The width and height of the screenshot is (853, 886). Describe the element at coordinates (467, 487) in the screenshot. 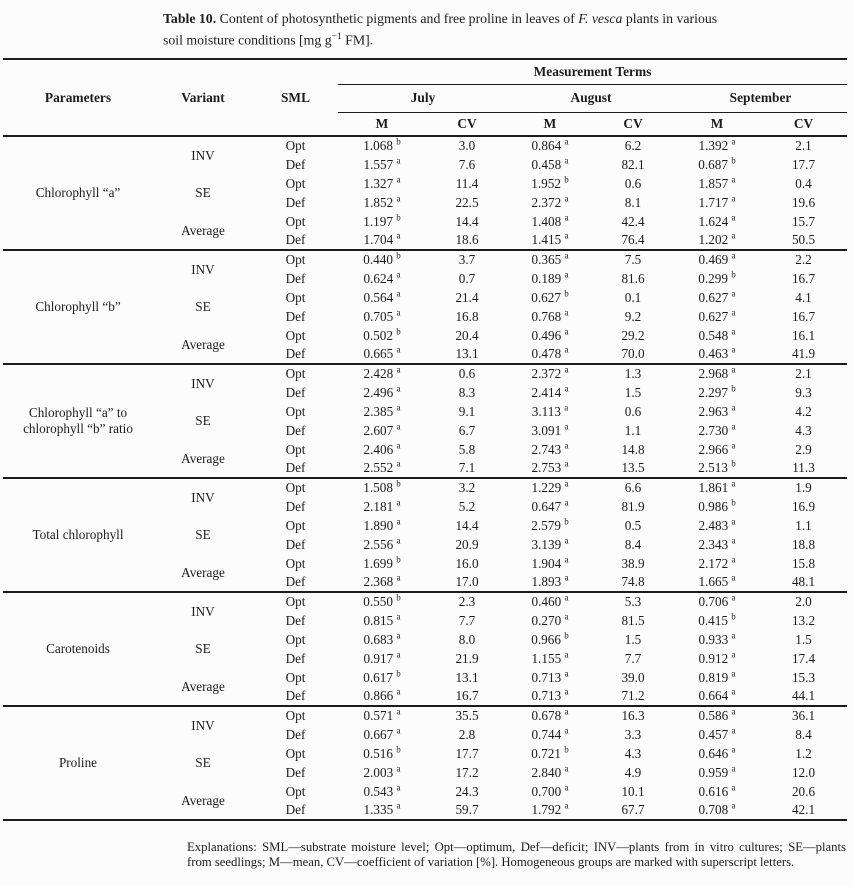

I see `cv-value-cell: 3.2` at that location.